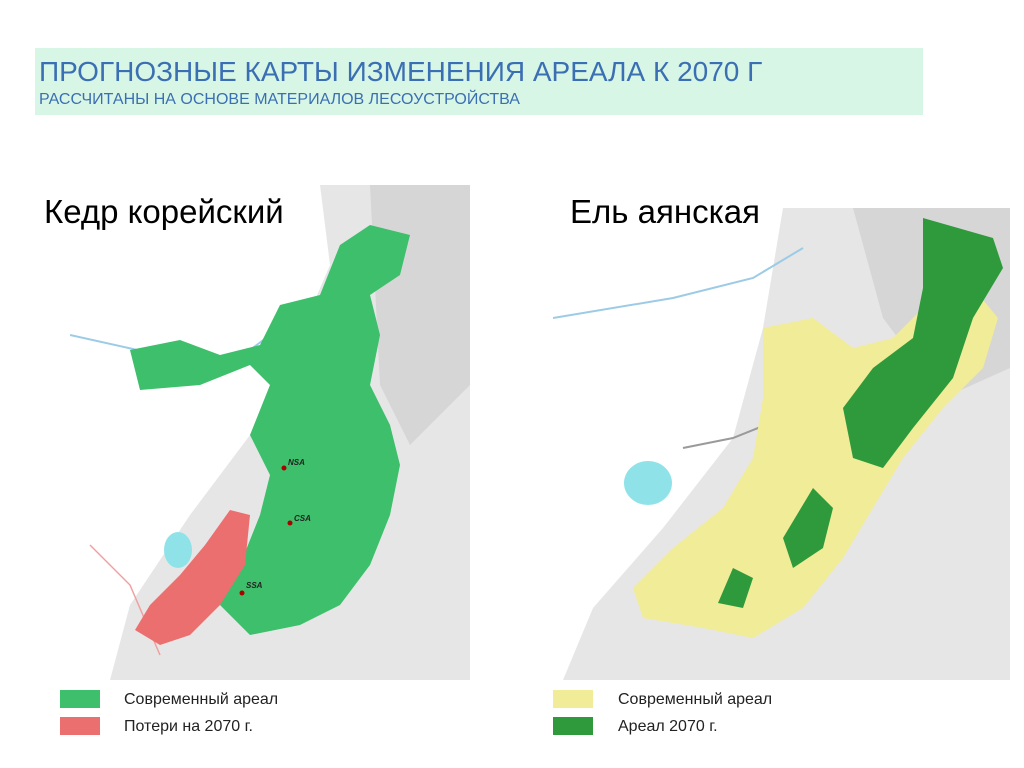 The width and height of the screenshot is (1024, 768). I want to click on current-range, so click(270, 430).